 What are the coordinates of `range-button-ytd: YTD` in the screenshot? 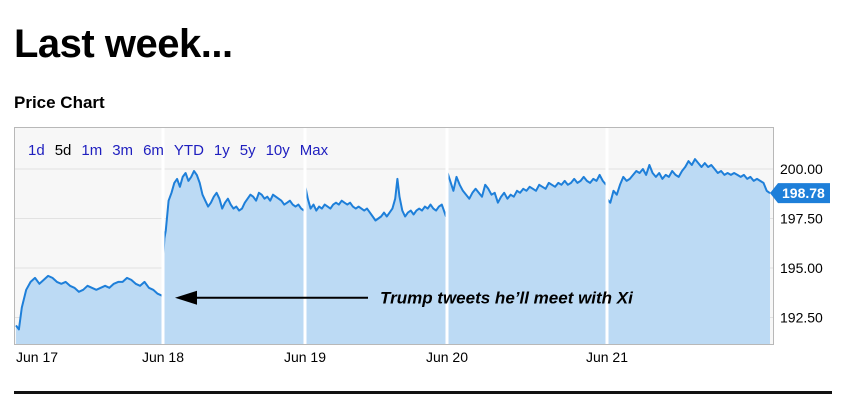 It's located at (188, 150).